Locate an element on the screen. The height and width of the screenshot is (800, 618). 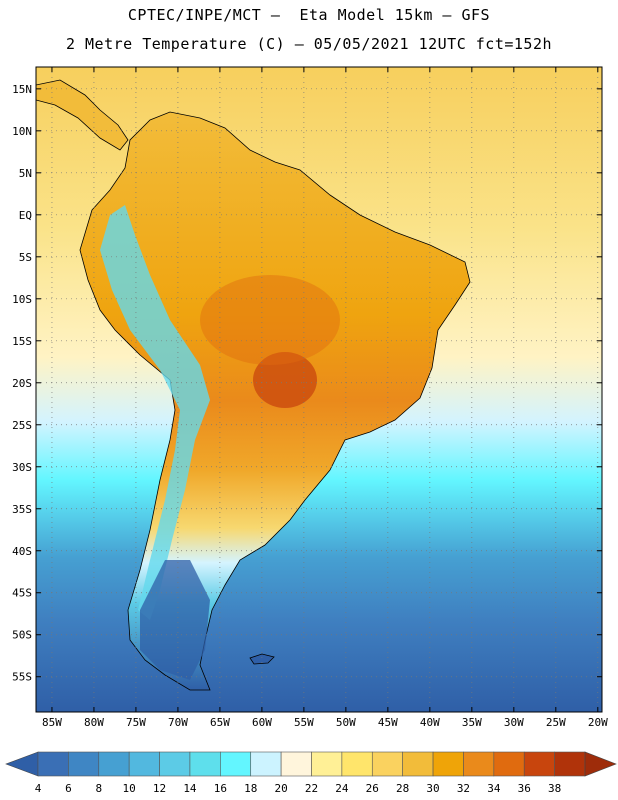
lon-label: 85W is located at coordinates (52, 722).